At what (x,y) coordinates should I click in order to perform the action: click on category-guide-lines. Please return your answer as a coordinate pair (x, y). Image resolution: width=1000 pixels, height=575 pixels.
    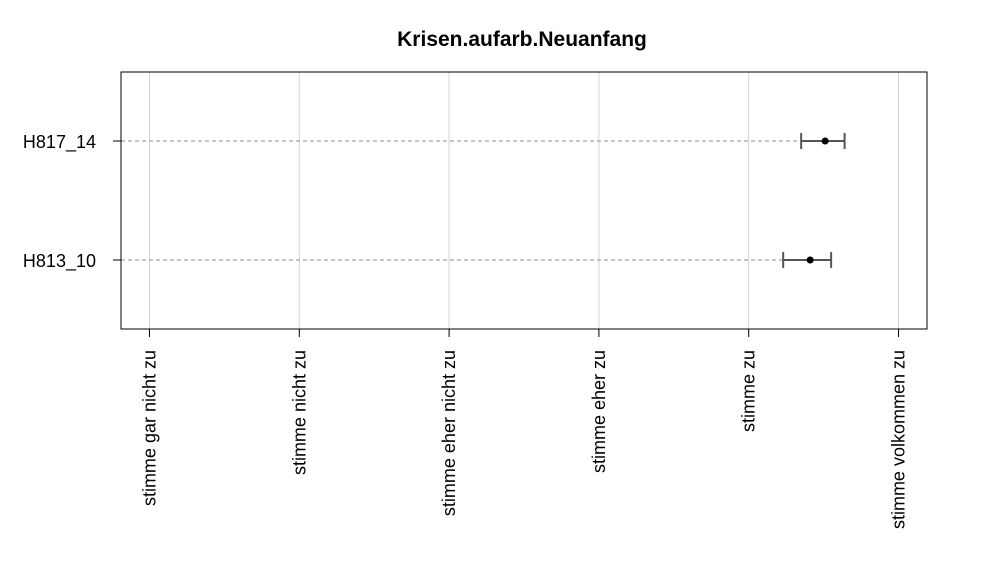
    Looking at the image, I should click on (461, 200).